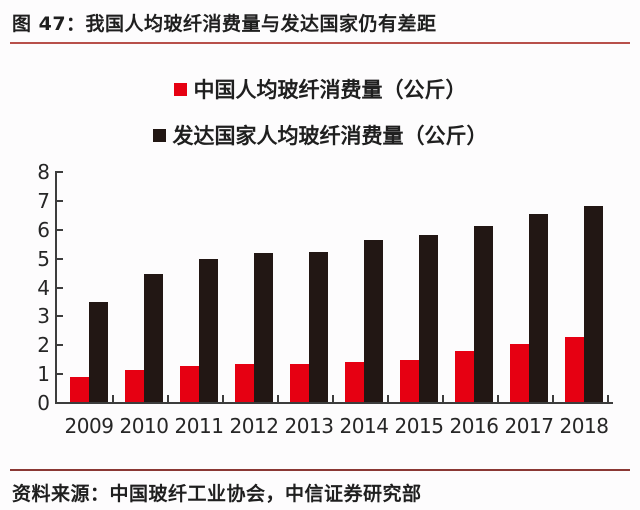 This screenshot has height=510, width=640. I want to click on y-axis-tick-label: 3, so click(43, 316).